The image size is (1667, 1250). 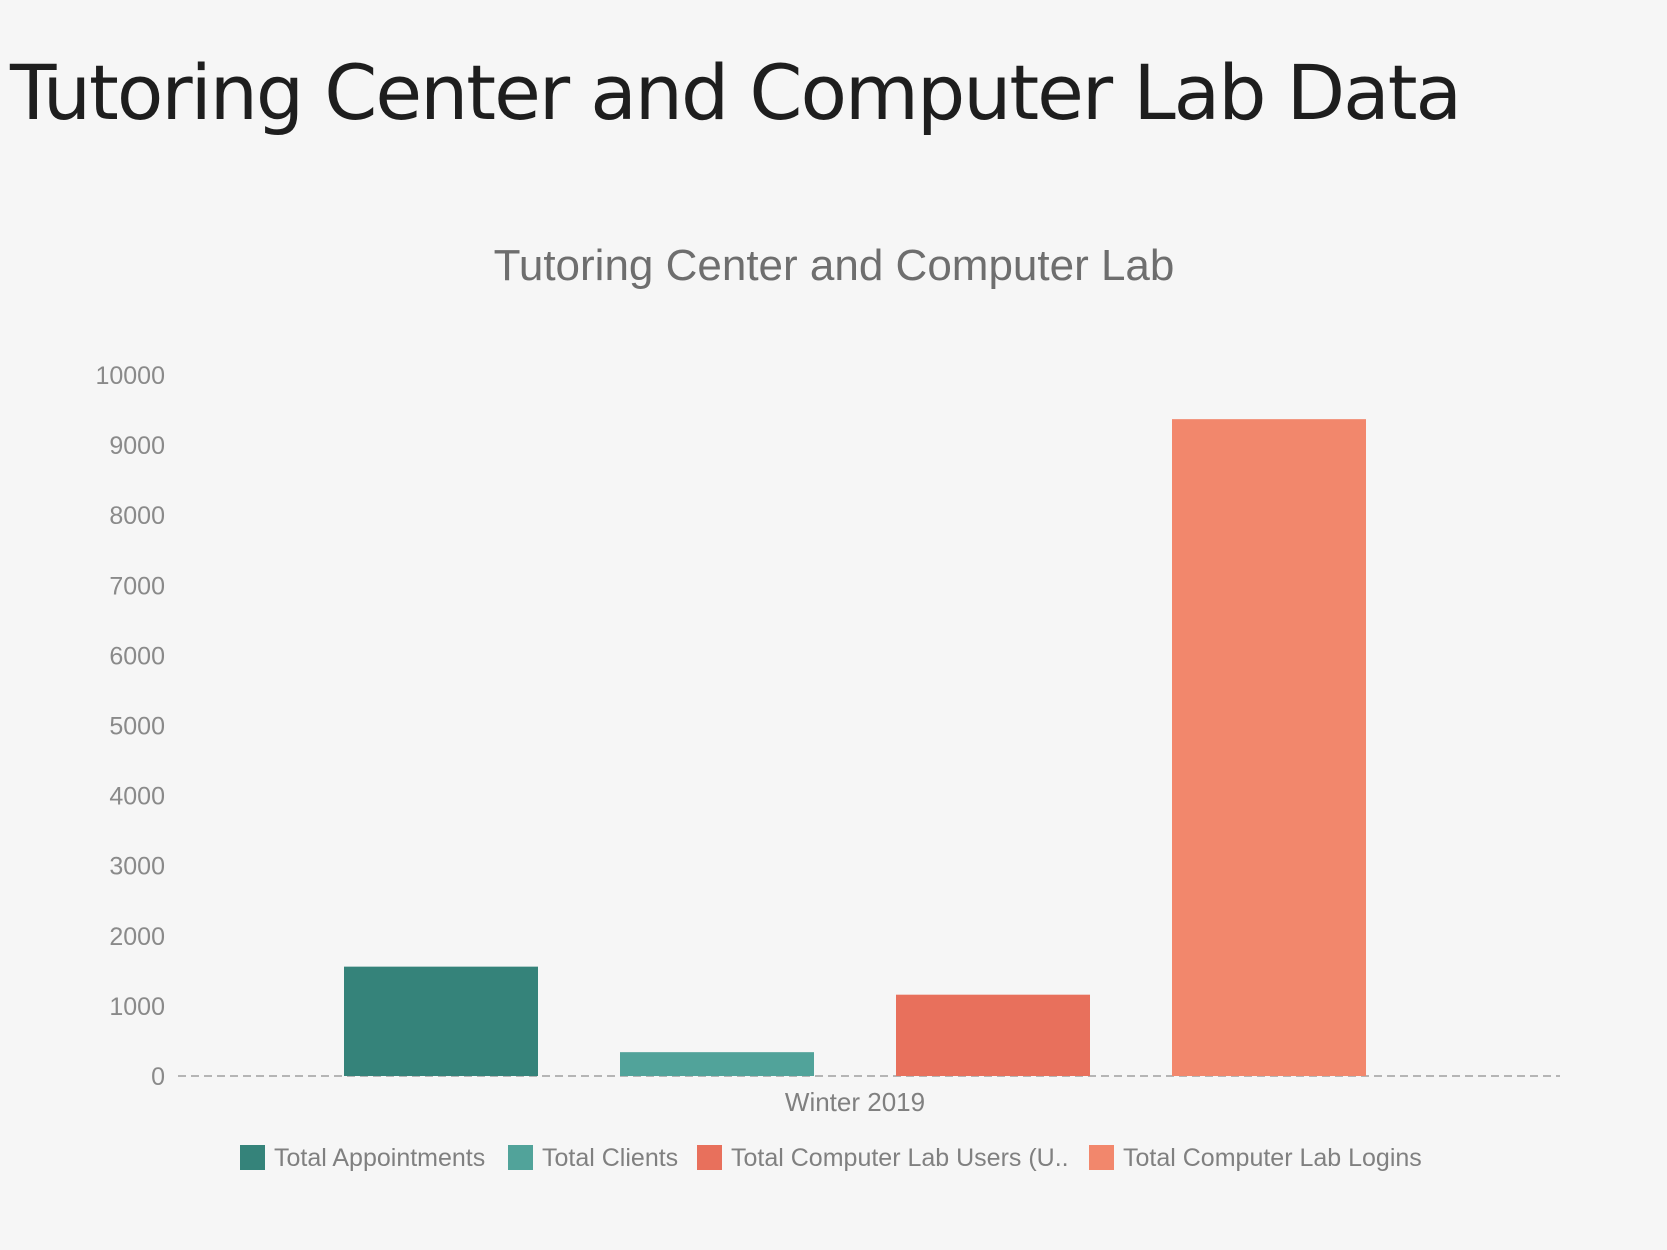 What do you see at coordinates (137, 446) in the screenshot?
I see `y-tick-label: 9000` at bounding box center [137, 446].